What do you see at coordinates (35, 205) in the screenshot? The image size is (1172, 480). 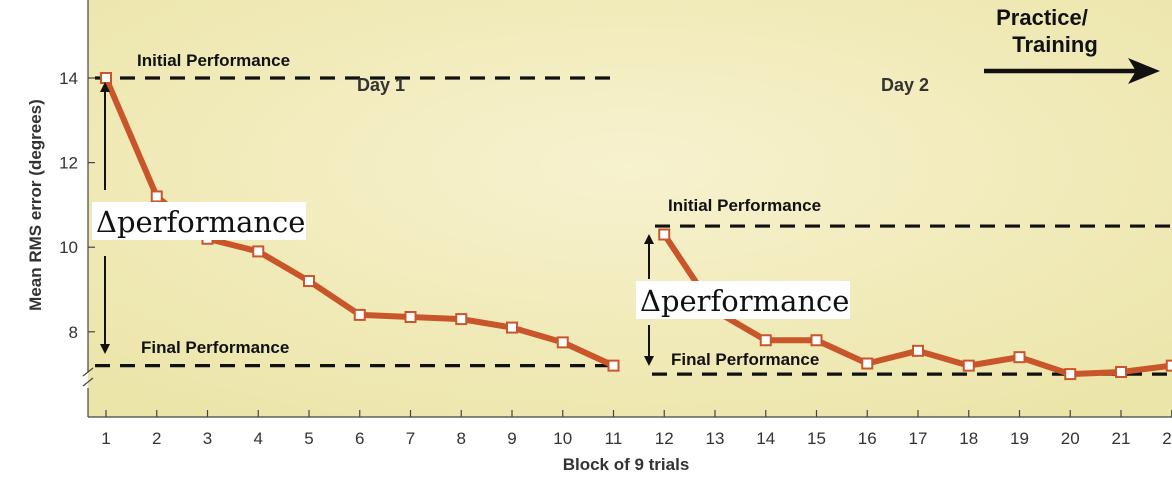 I see `y-axis-label: Mean RMS error (degrees)` at bounding box center [35, 205].